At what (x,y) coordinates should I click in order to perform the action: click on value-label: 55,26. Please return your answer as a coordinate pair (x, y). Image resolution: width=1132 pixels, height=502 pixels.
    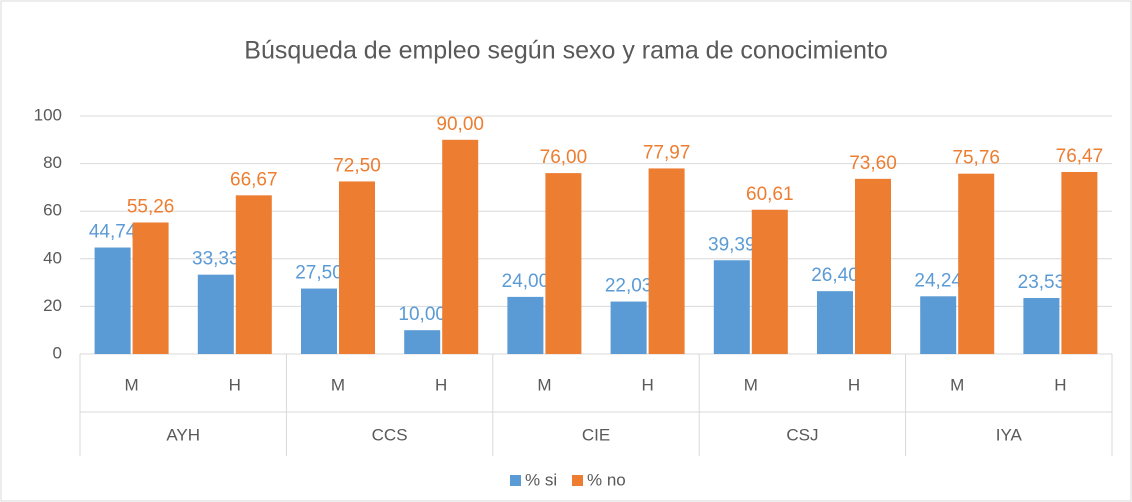
    Looking at the image, I should click on (151, 206).